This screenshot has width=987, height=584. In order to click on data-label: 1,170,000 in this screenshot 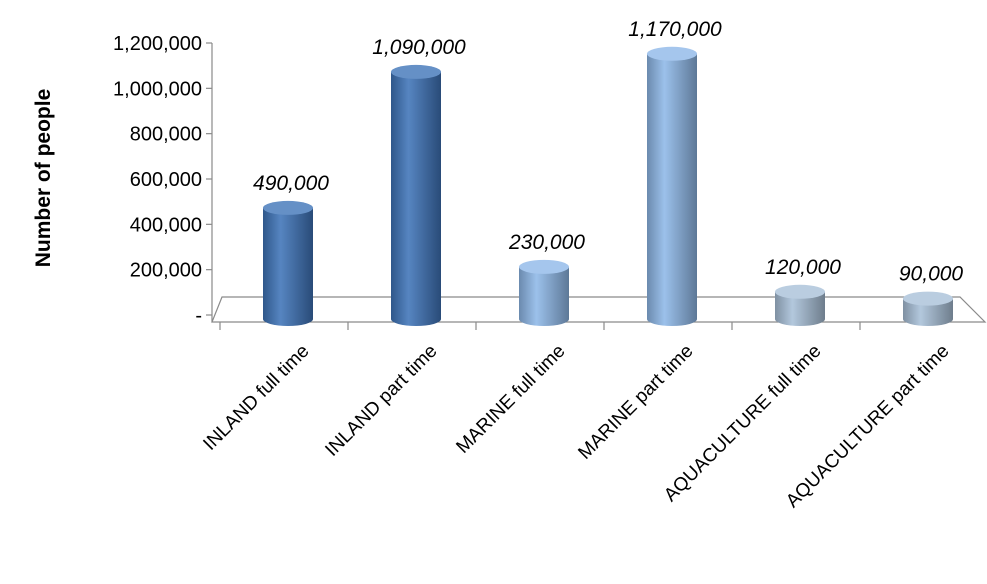, I will do `click(675, 29)`.